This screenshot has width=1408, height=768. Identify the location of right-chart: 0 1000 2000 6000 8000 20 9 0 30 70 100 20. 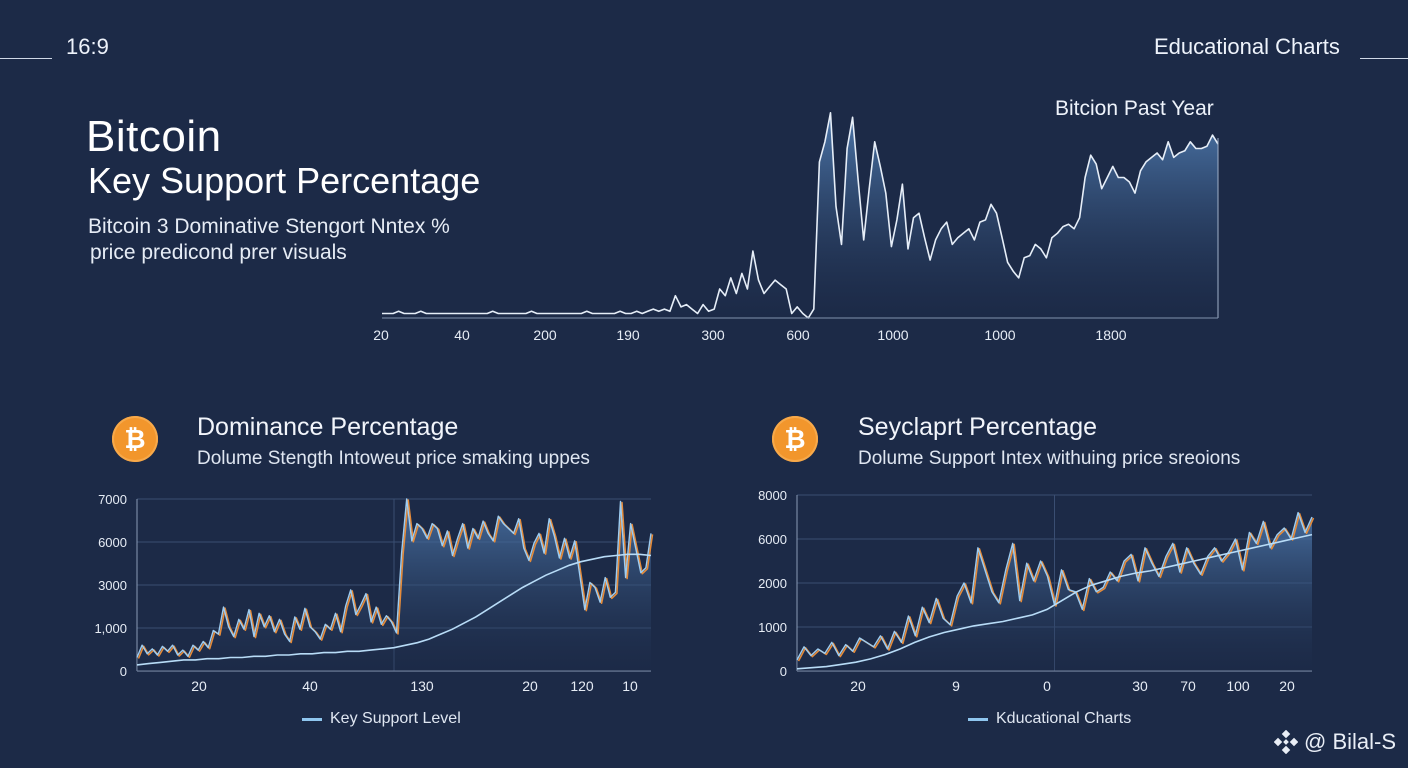
(1036, 591).